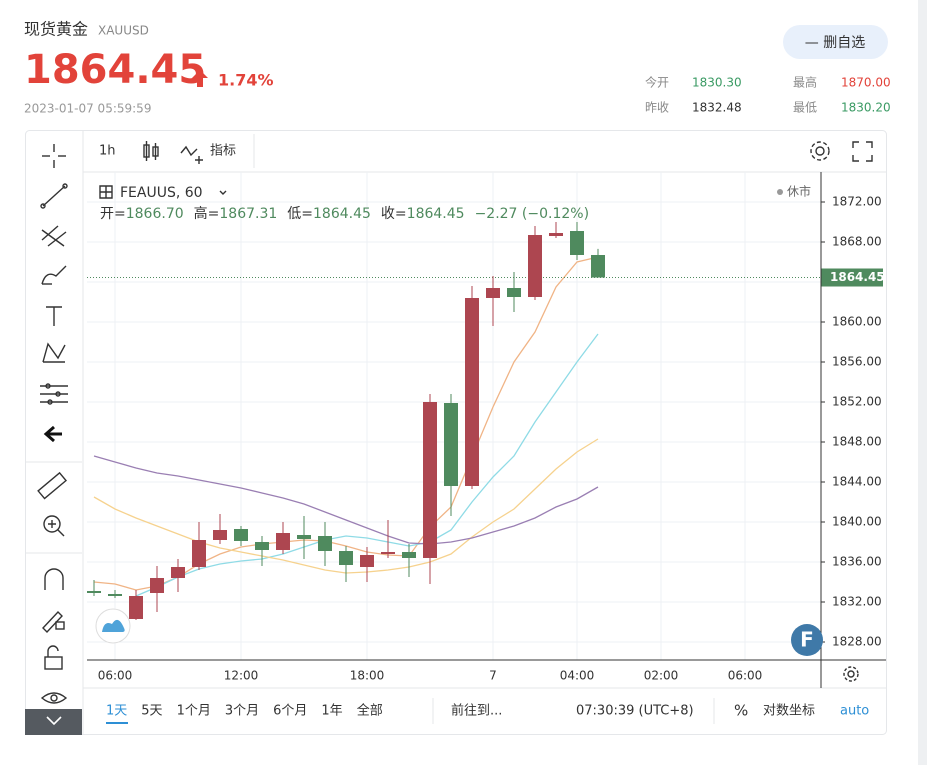 Image resolution: width=927 pixels, height=765 pixels. Describe the element at coordinates (657, 108) in the screenshot. I see `stat-label: 昨收` at that location.